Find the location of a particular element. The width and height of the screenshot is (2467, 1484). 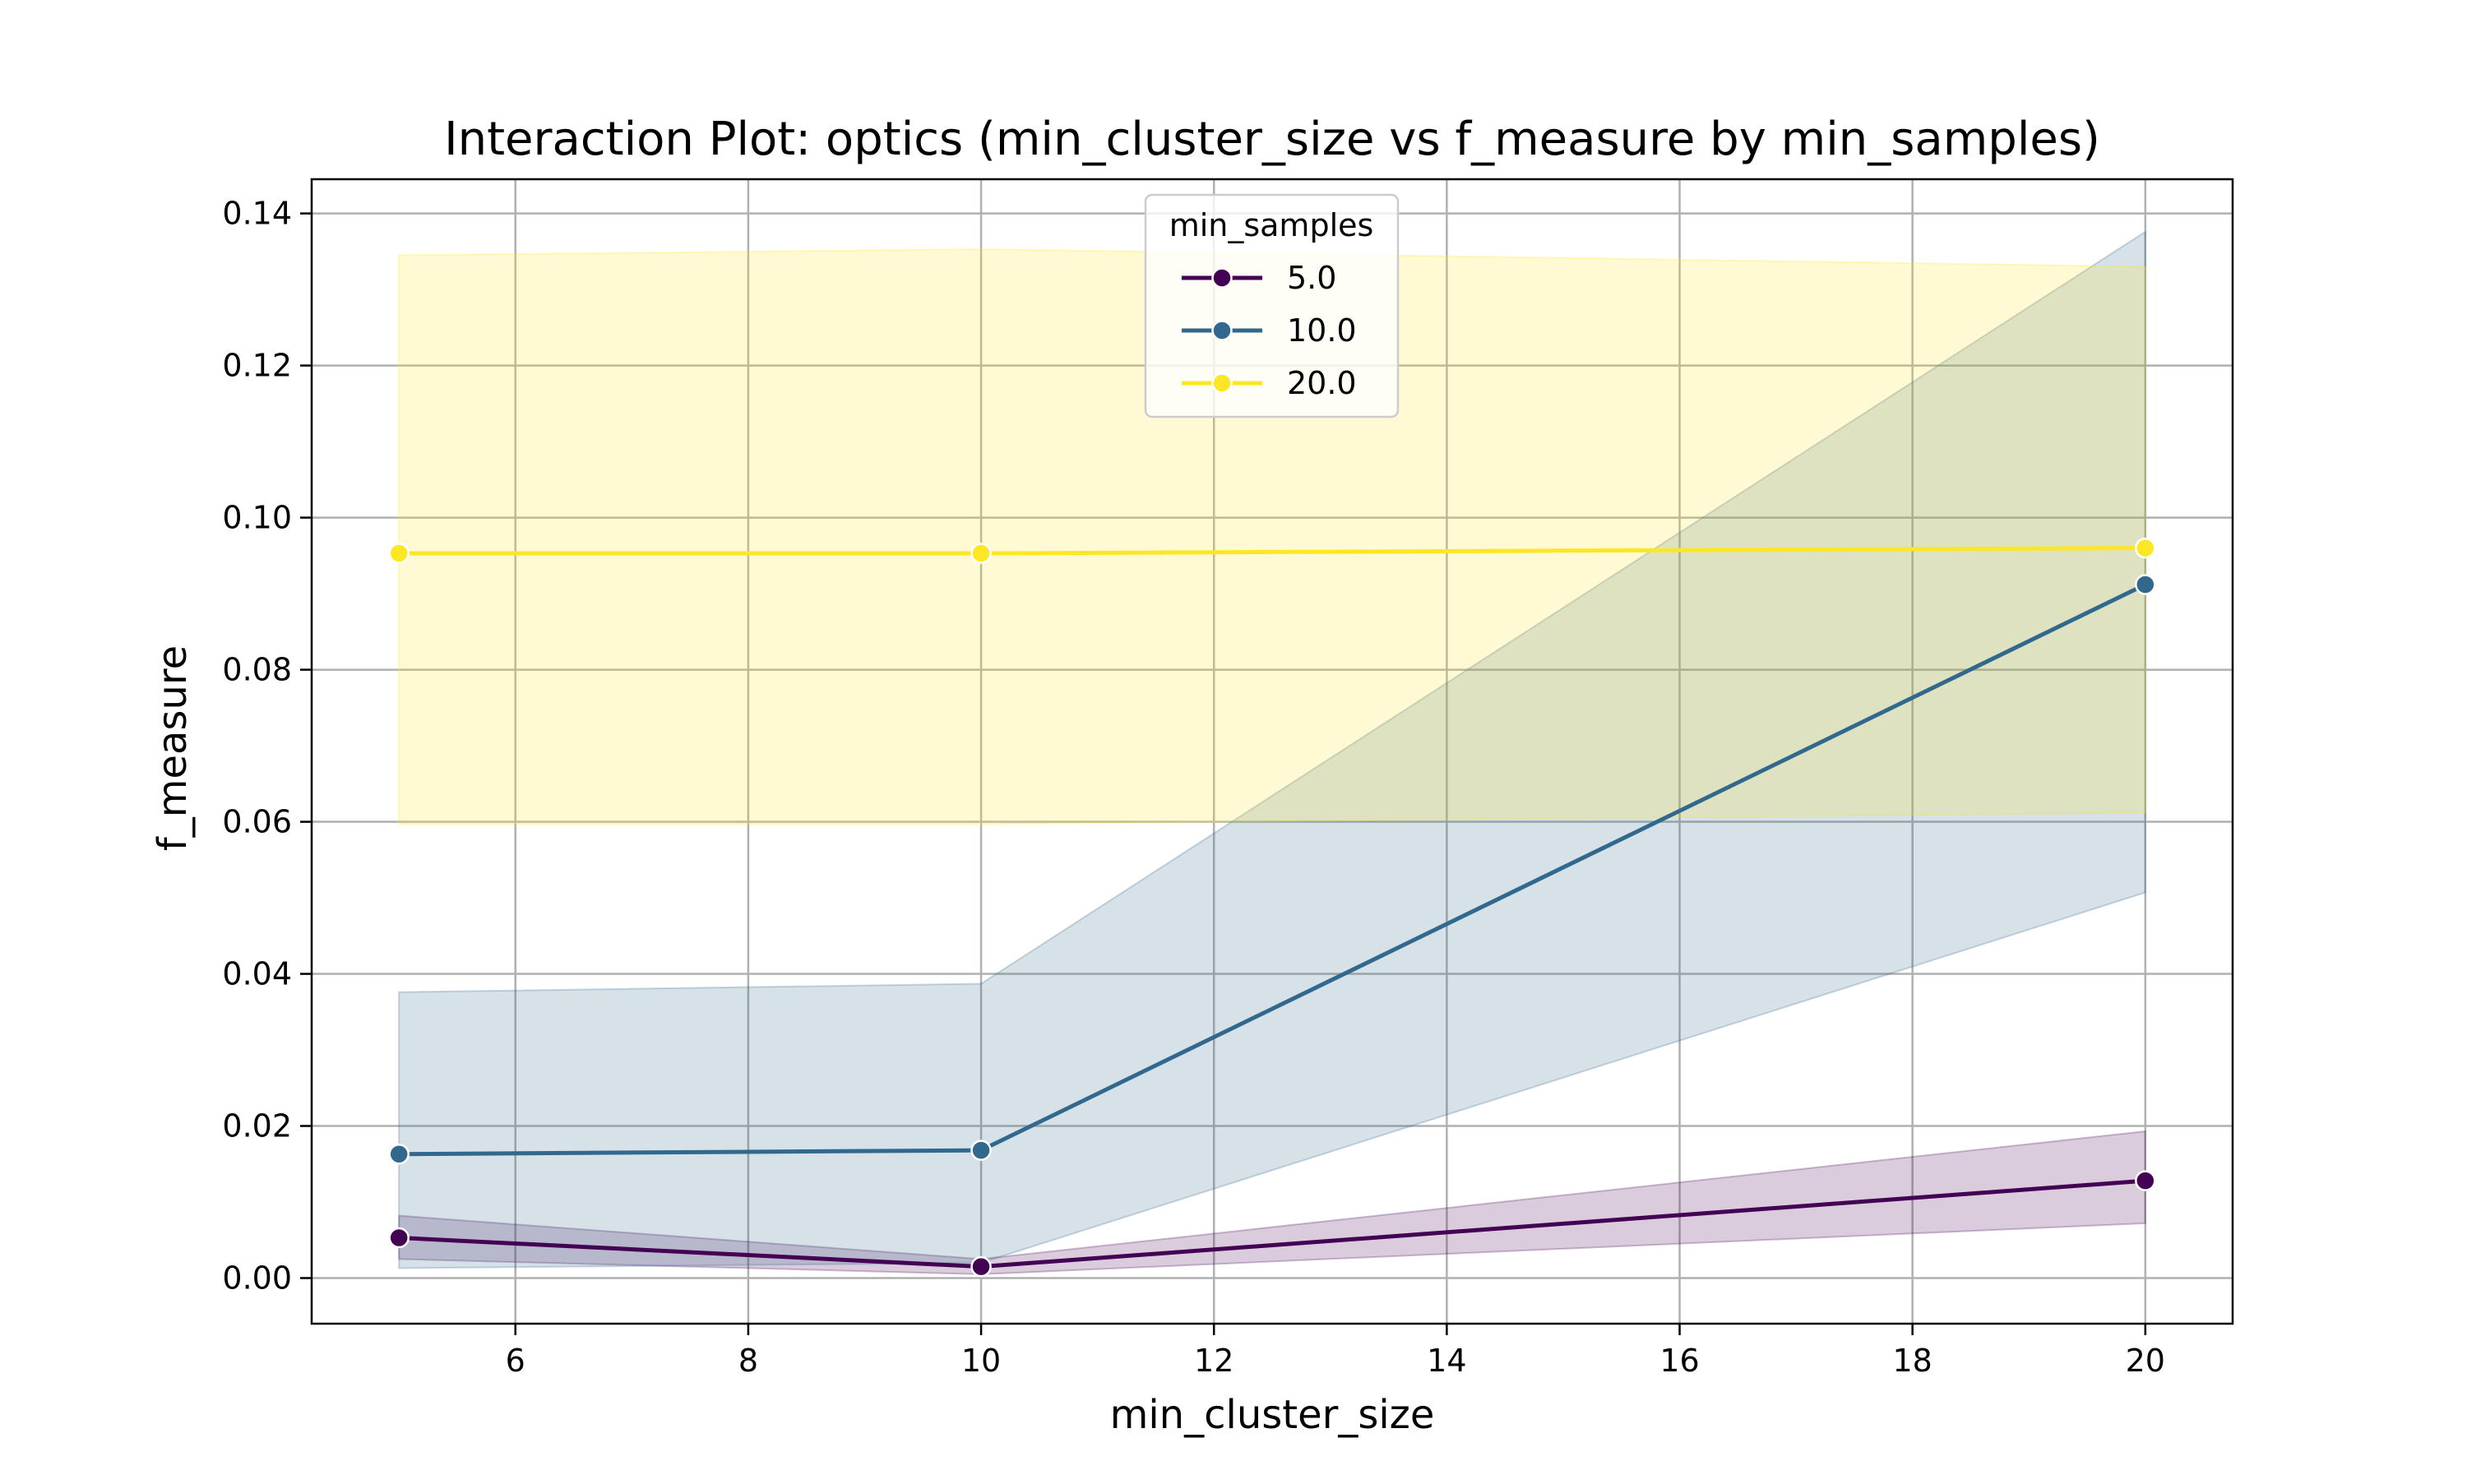

y-tick-label: 0.04 is located at coordinates (257, 974).